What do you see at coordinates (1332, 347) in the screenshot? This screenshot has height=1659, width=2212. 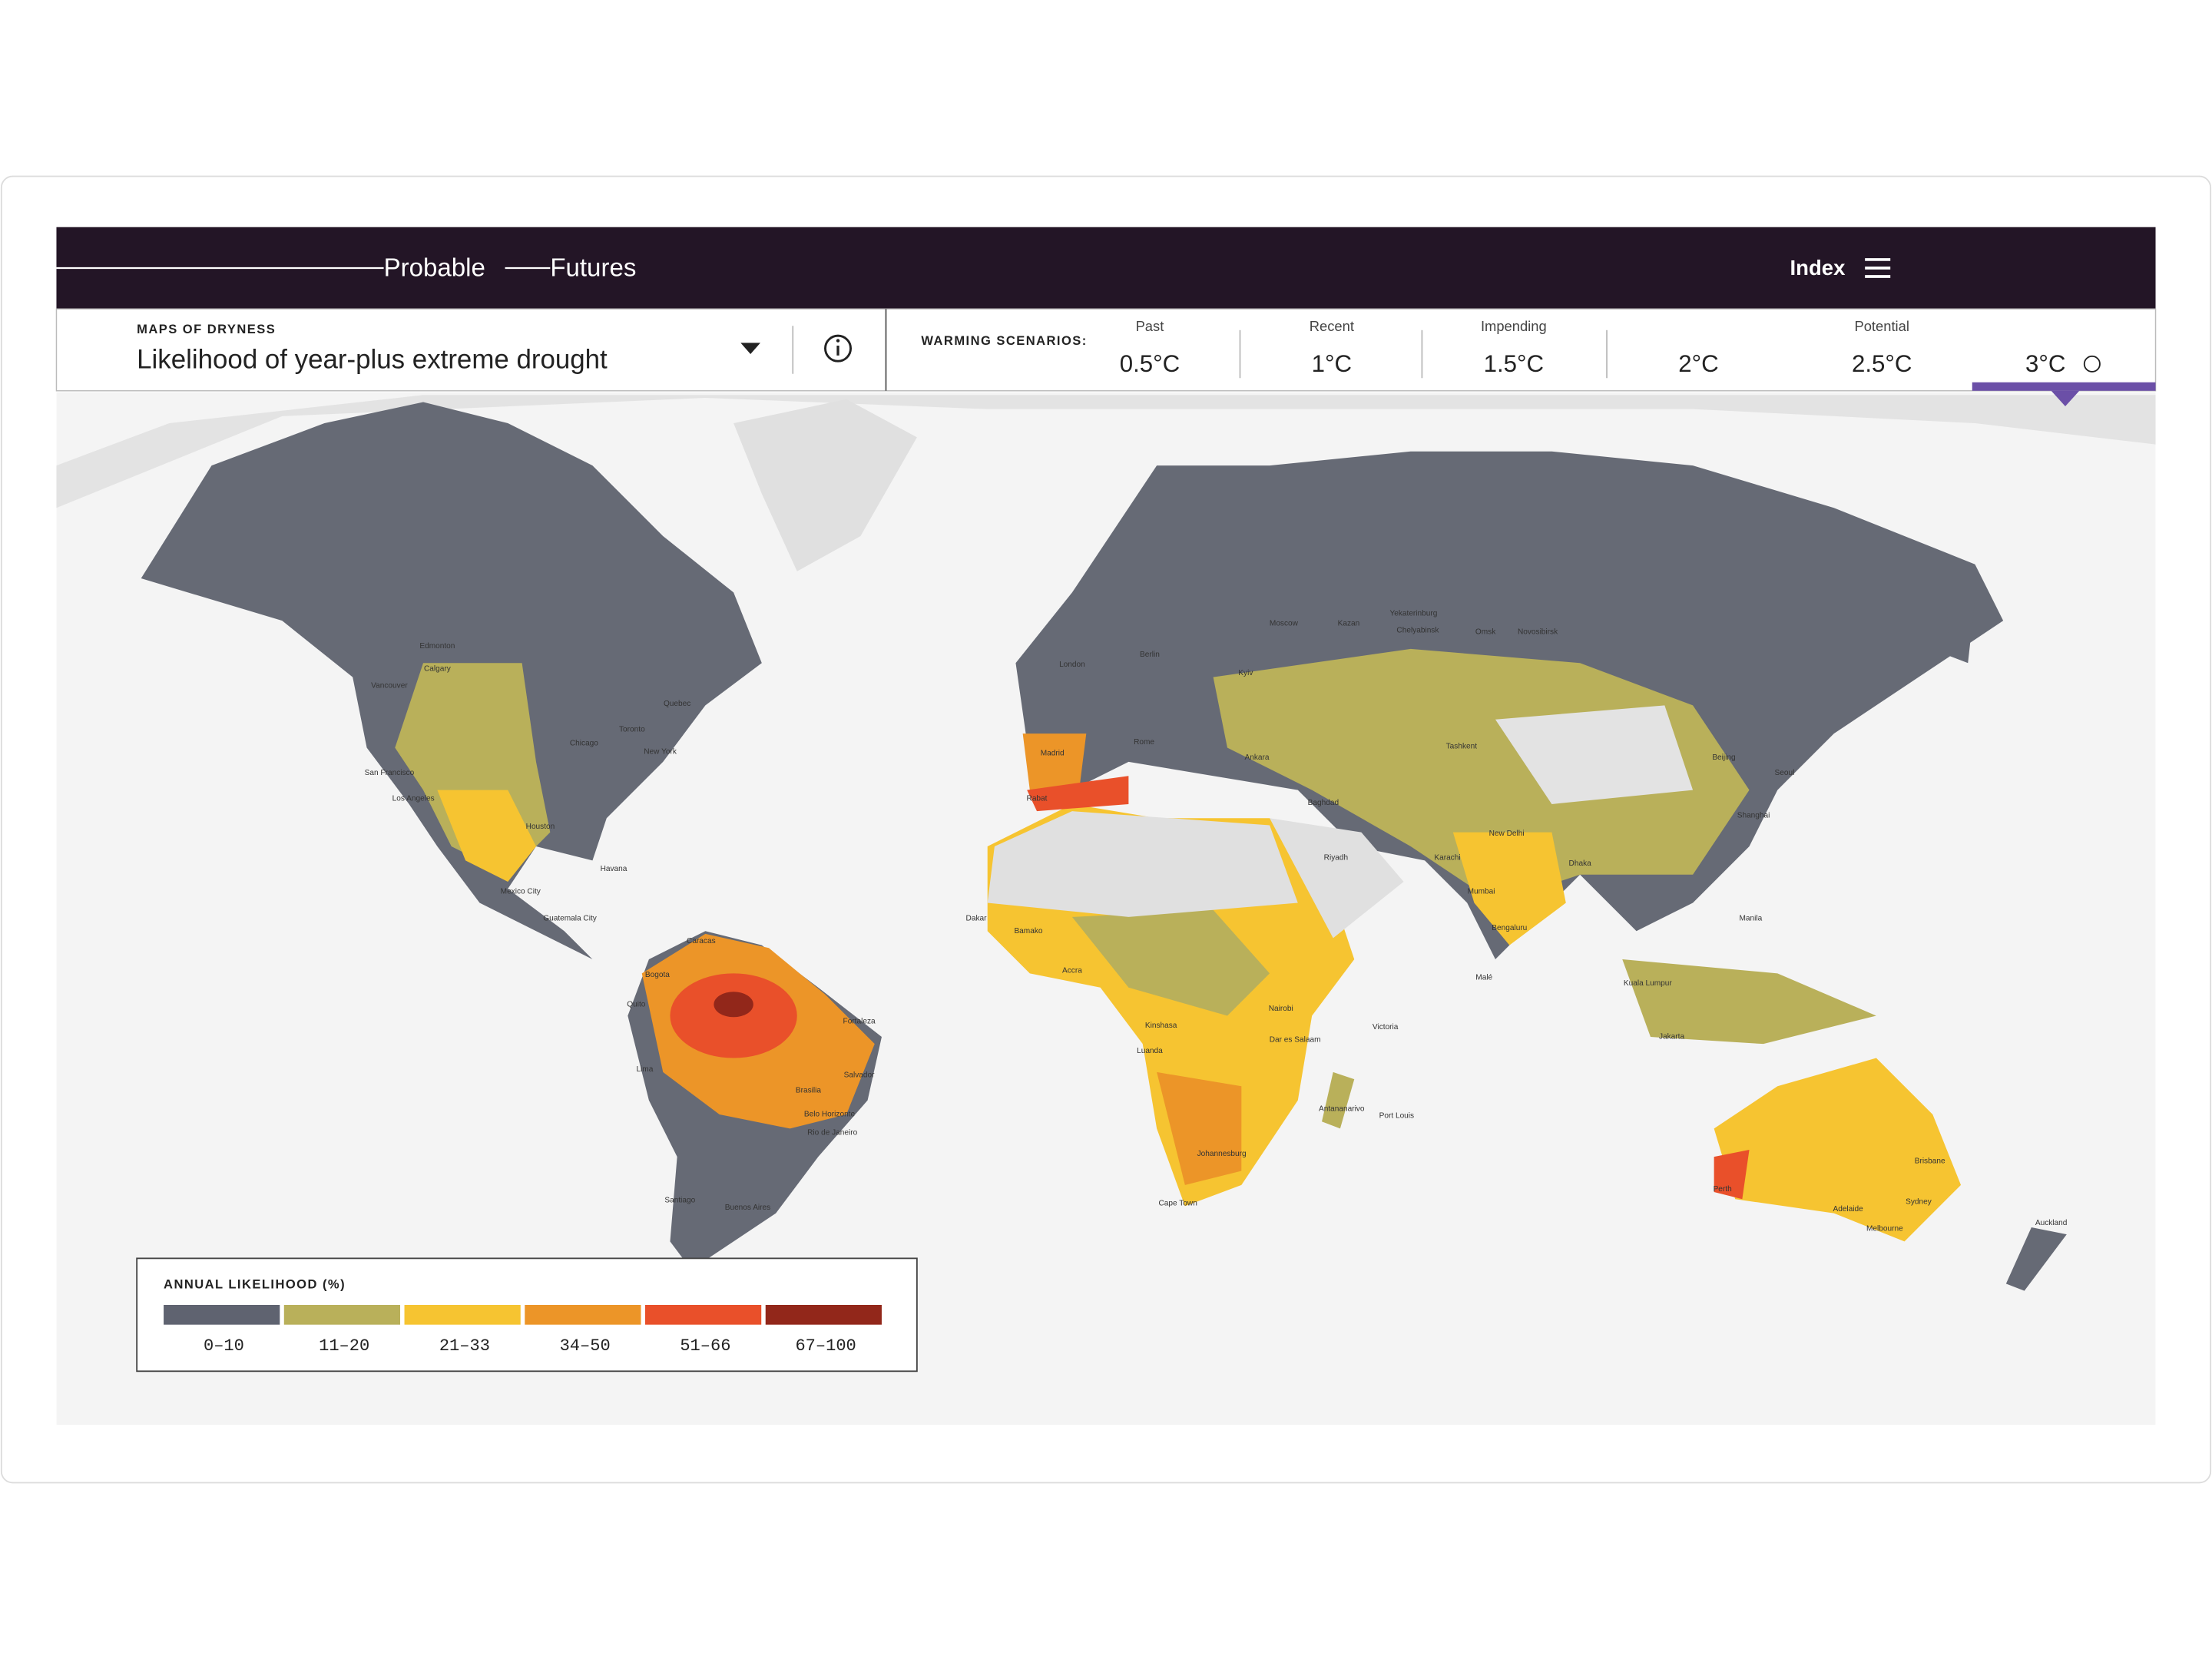 I see `scenario-tab: Recent 1°C` at bounding box center [1332, 347].